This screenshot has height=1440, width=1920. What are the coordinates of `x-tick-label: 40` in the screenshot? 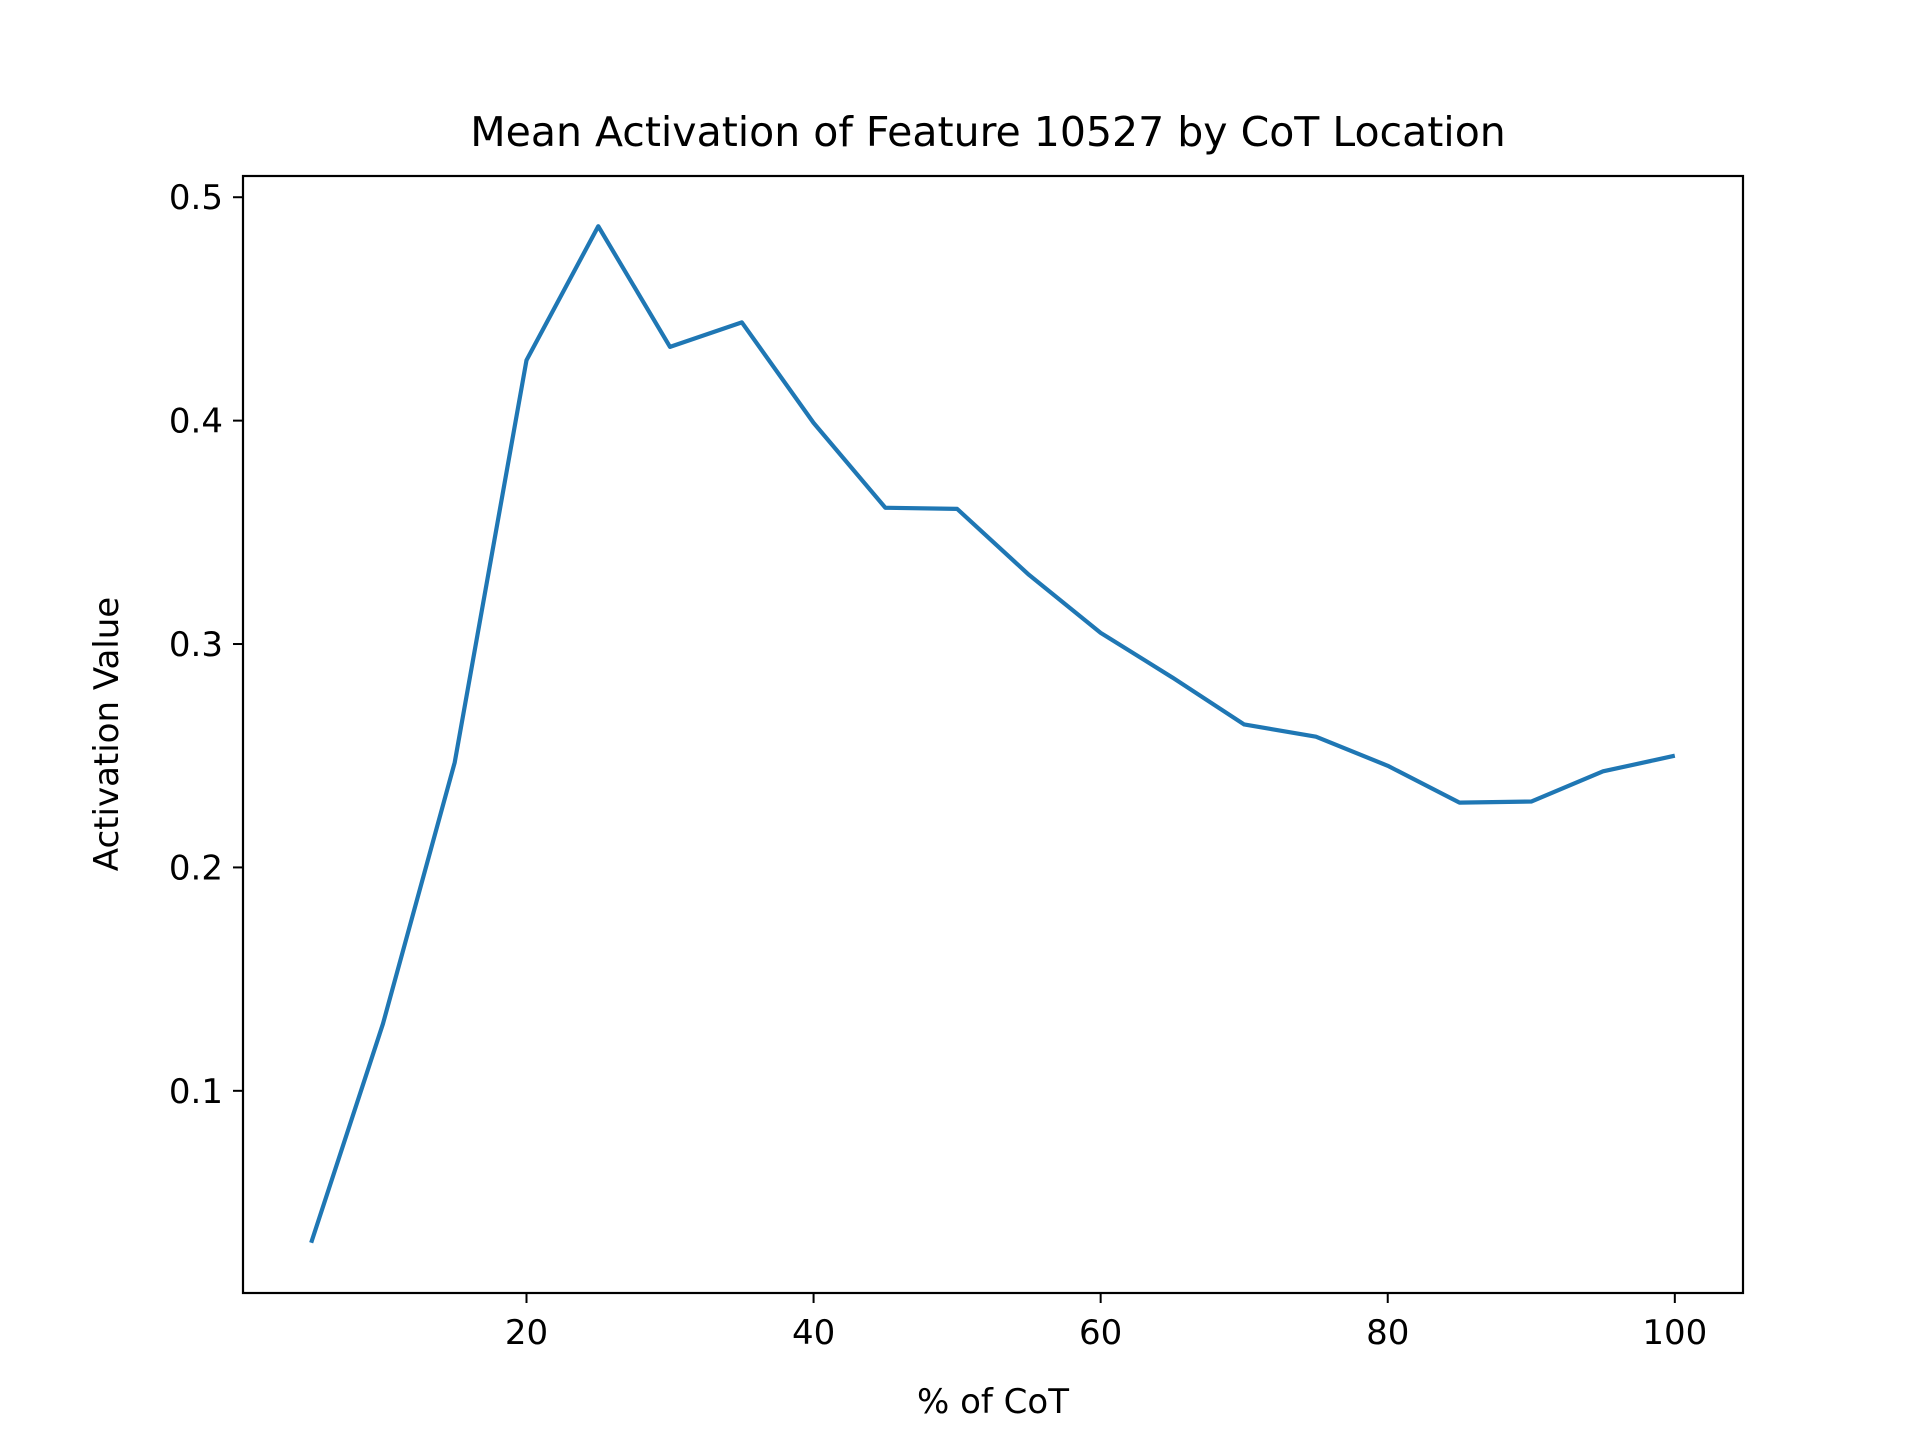 It's located at (813, 1333).